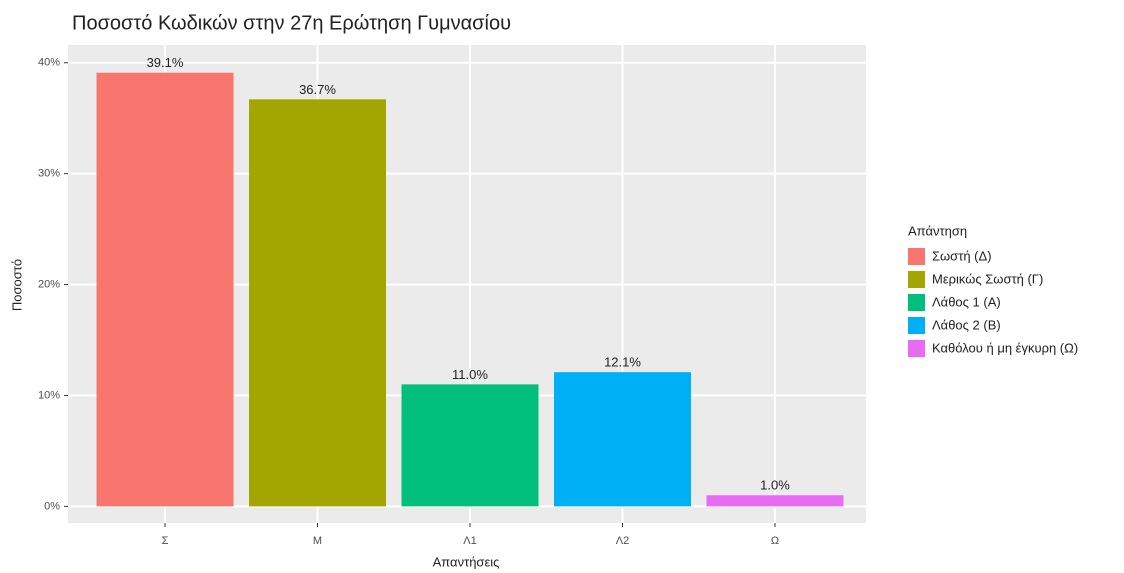 The width and height of the screenshot is (1124, 573). Describe the element at coordinates (52, 506) in the screenshot. I see `y-tick-label: 0%` at that location.